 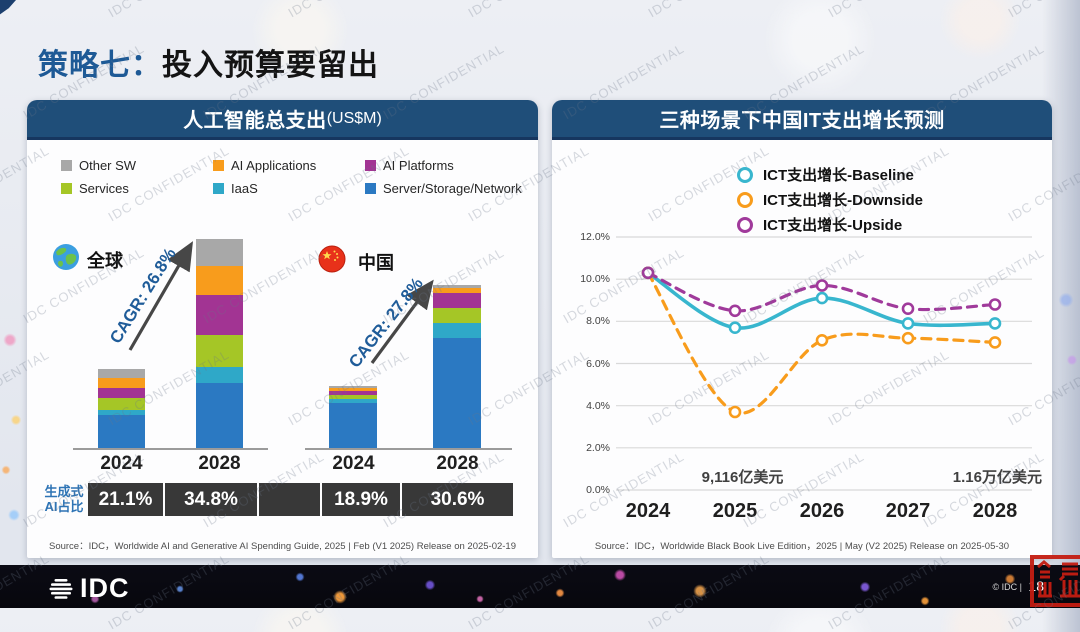 What do you see at coordinates (354, 118) in the screenshot?
I see `ai-spending-title-unit: (US$M)` at bounding box center [354, 118].